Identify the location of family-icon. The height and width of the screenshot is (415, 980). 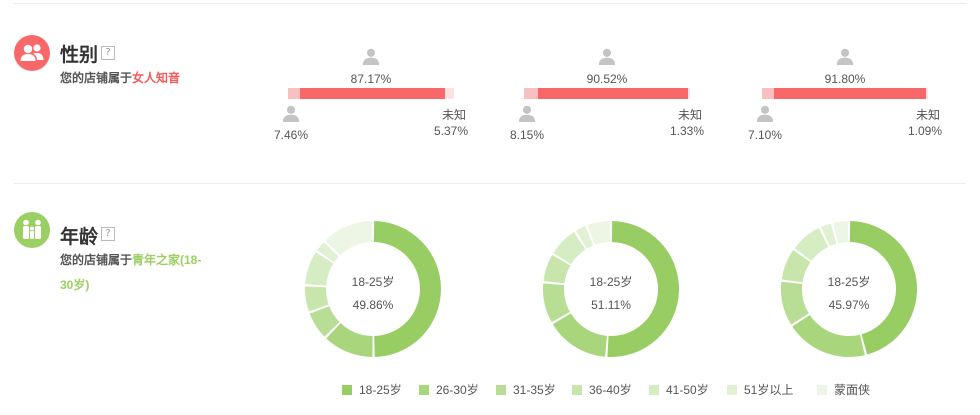
(32, 230).